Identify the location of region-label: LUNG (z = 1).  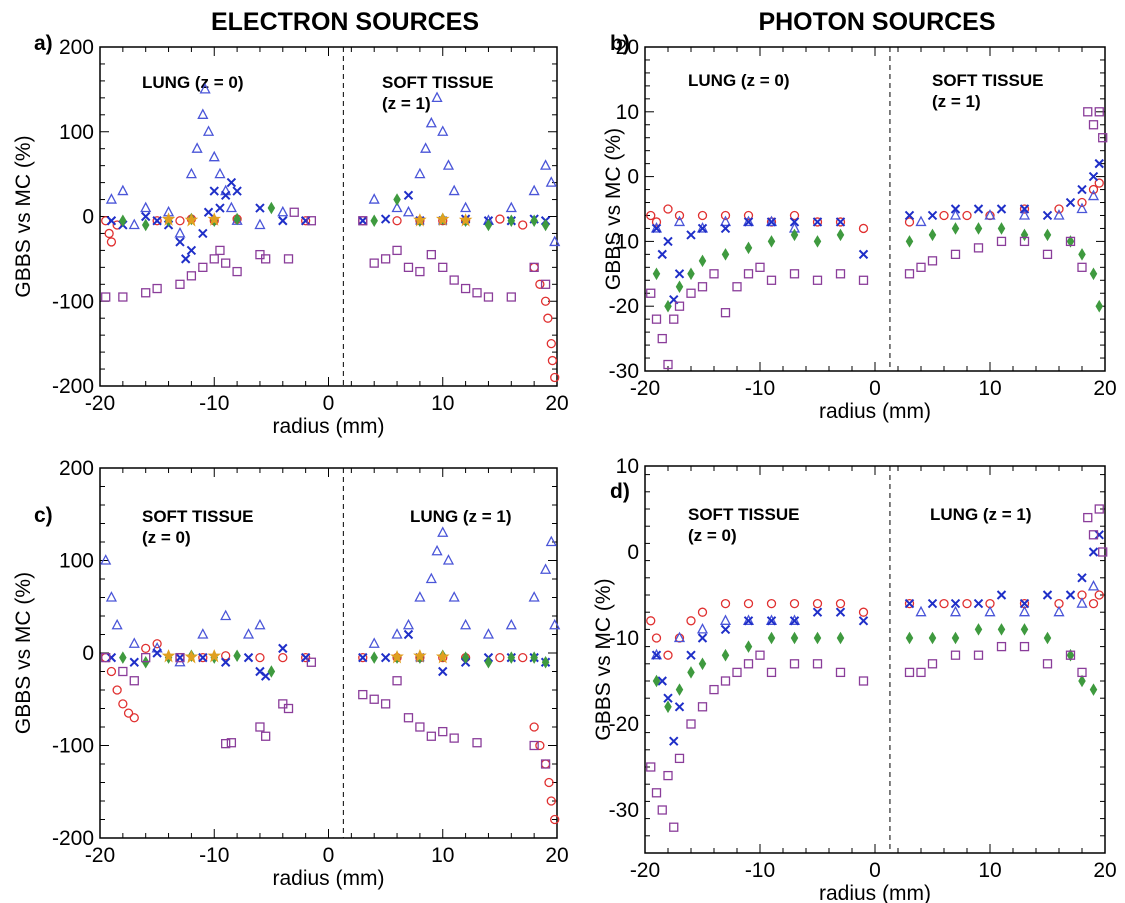
(461, 516).